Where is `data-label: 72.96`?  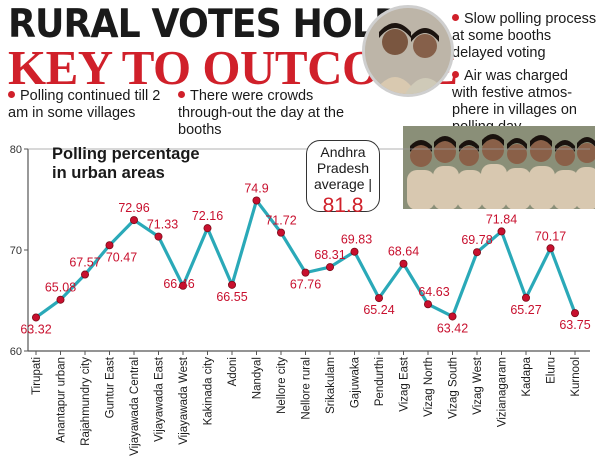 data-label: 72.96 is located at coordinates (133, 208).